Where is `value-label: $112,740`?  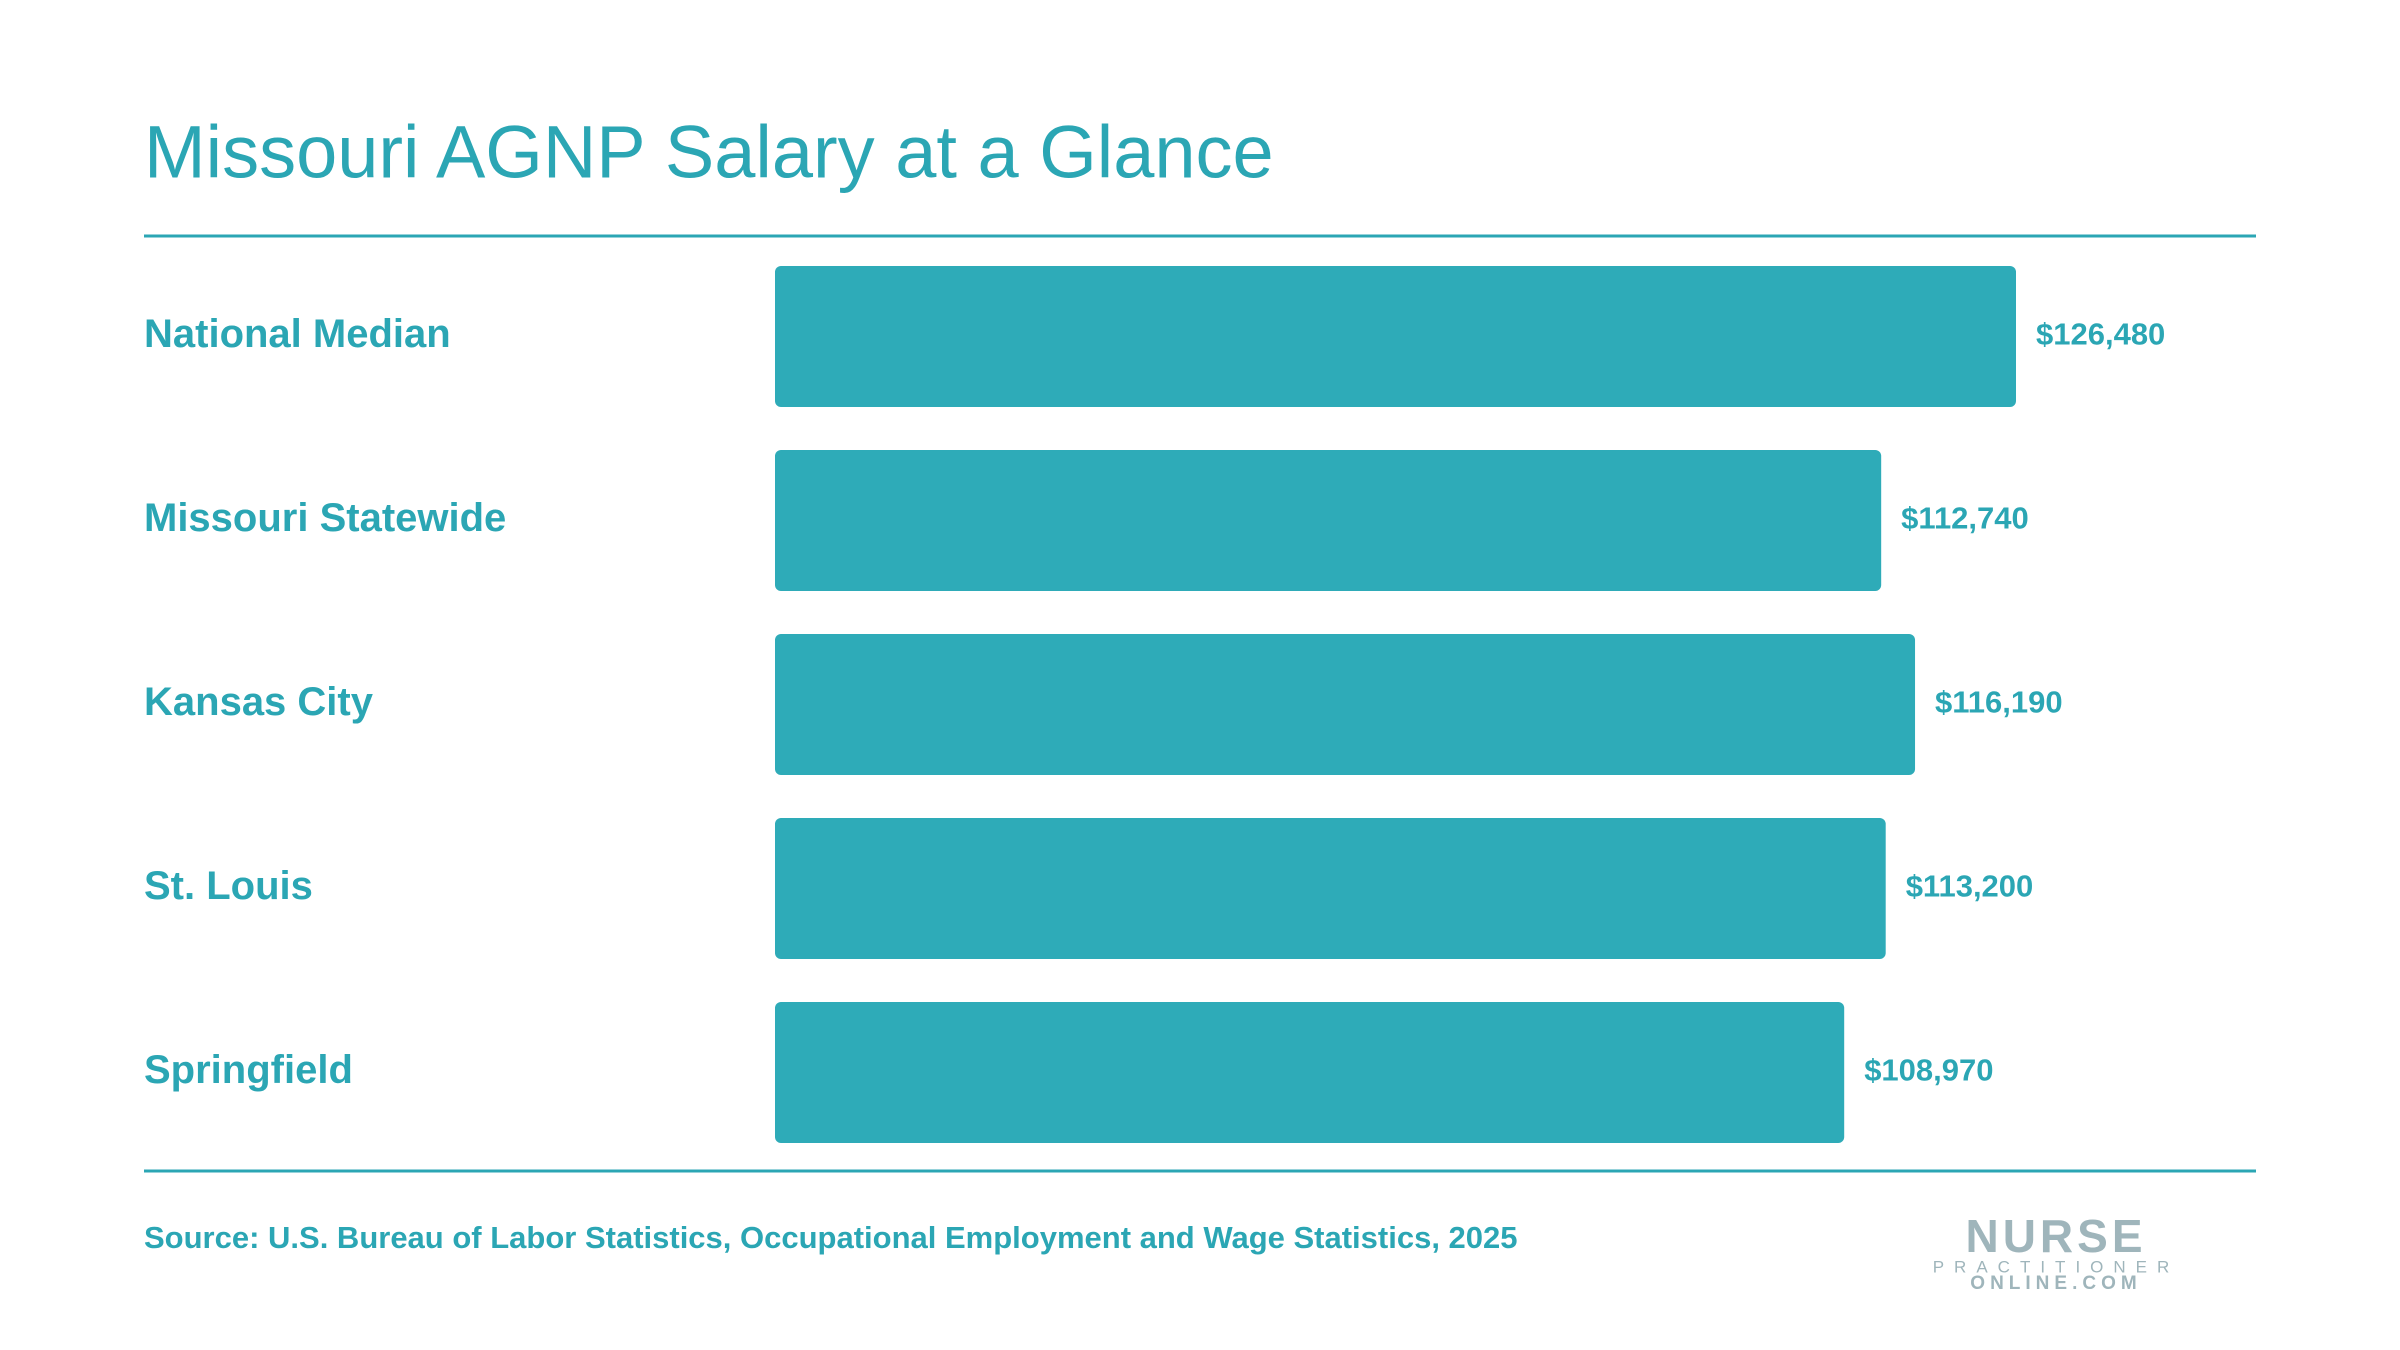
value-label: $112,740 is located at coordinates (1965, 518).